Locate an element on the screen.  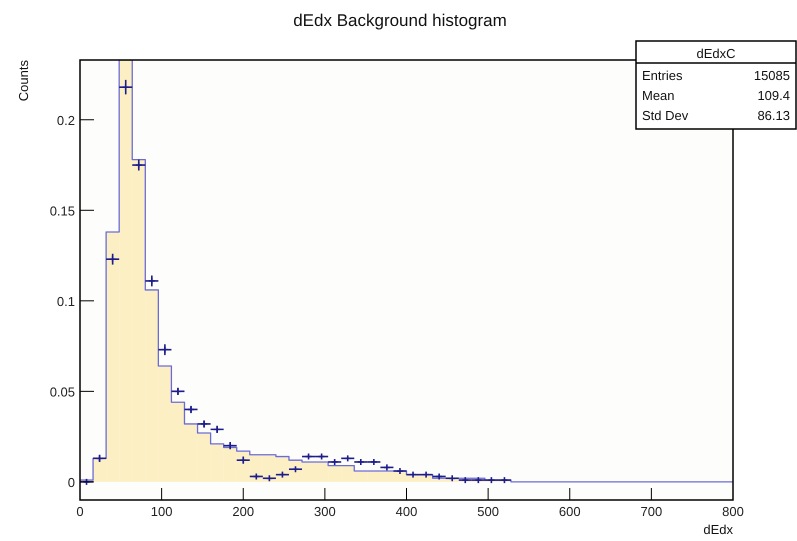
annotation: Mean is located at coordinates (658, 95).